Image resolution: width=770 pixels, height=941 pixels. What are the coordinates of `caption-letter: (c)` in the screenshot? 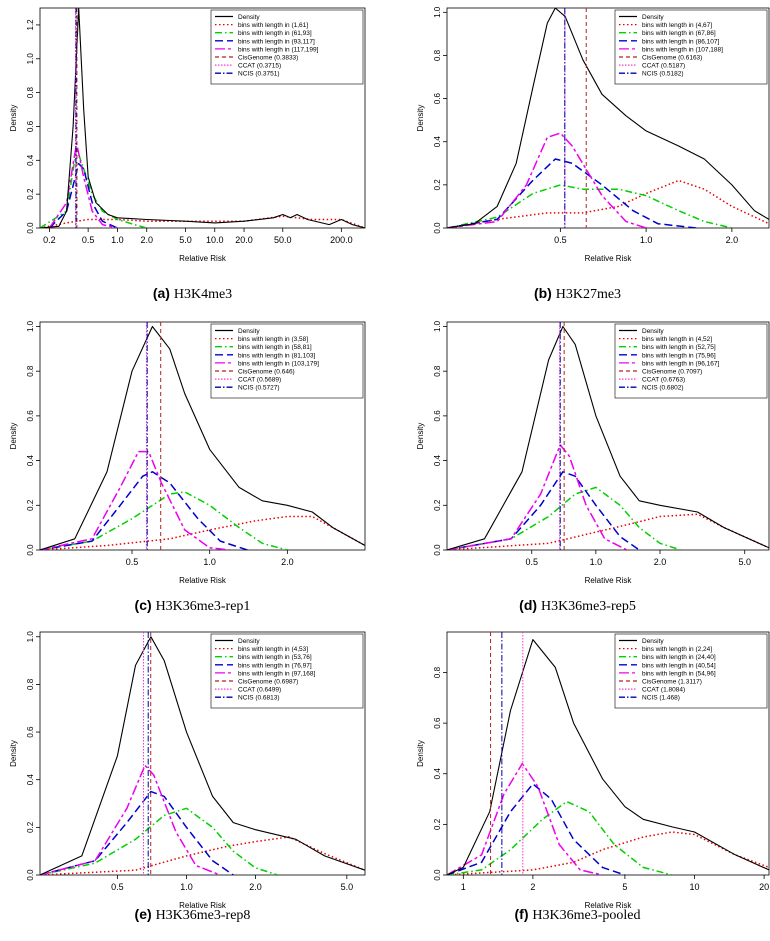 It's located at (143, 605).